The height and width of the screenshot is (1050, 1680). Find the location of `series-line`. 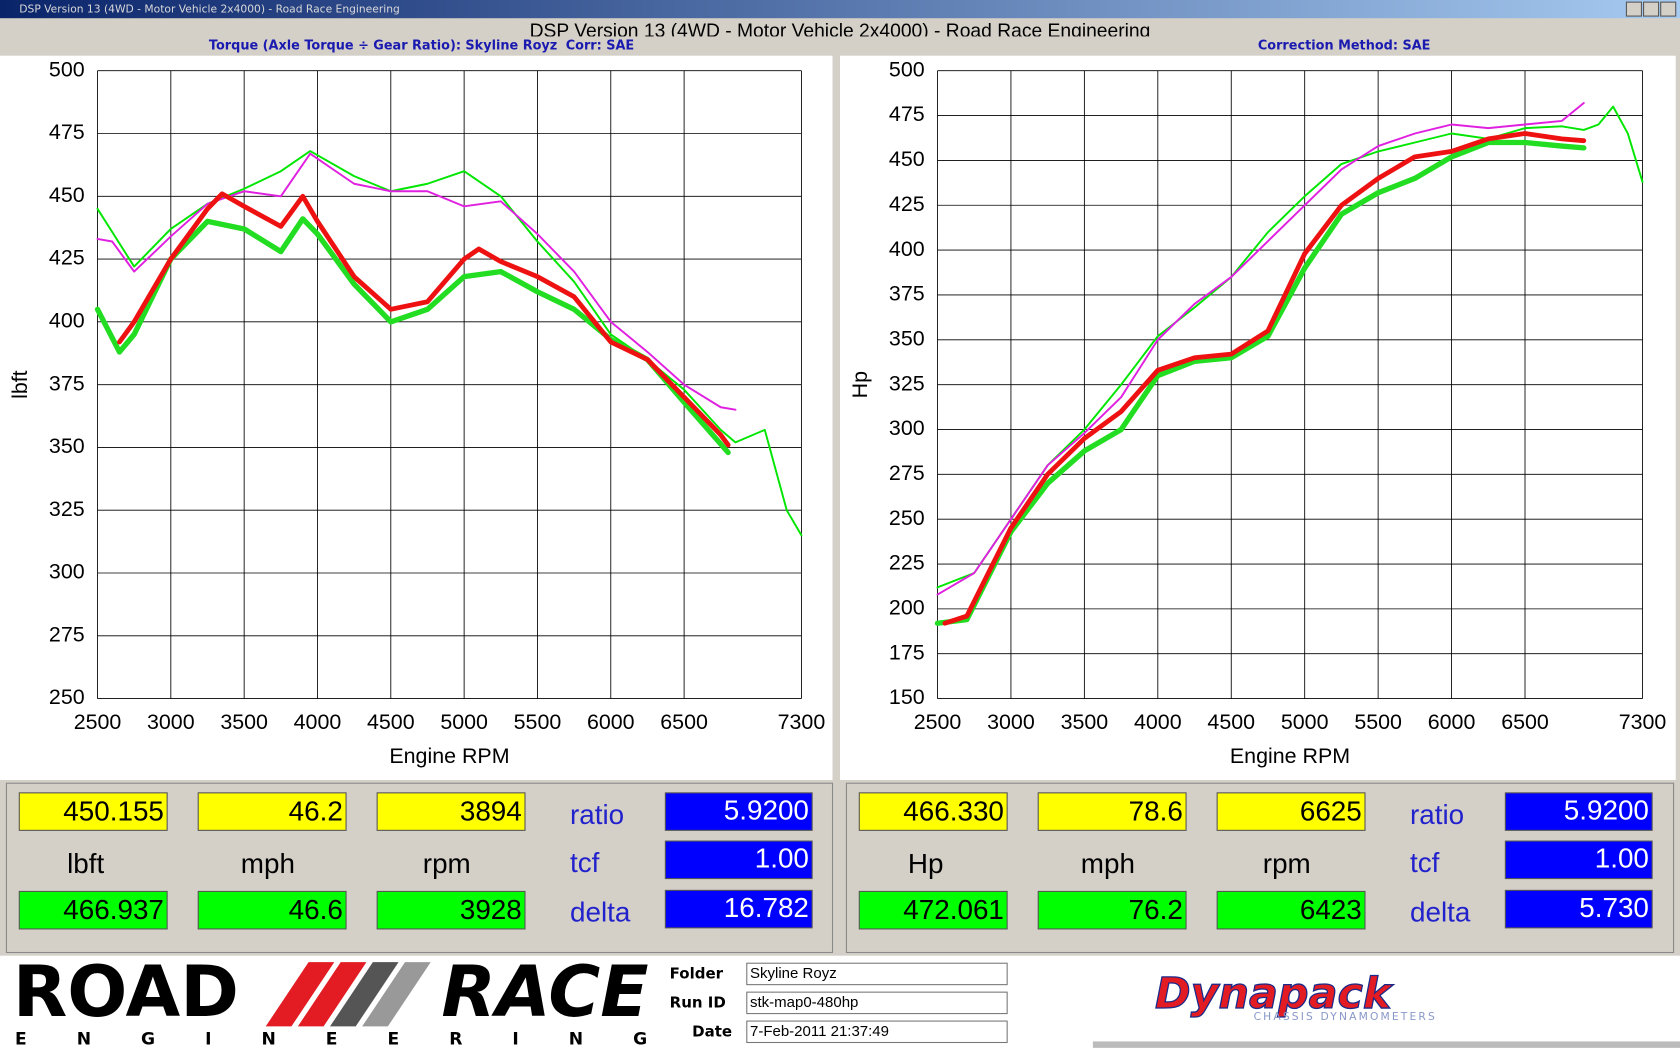

series-line is located at coordinates (424, 319).